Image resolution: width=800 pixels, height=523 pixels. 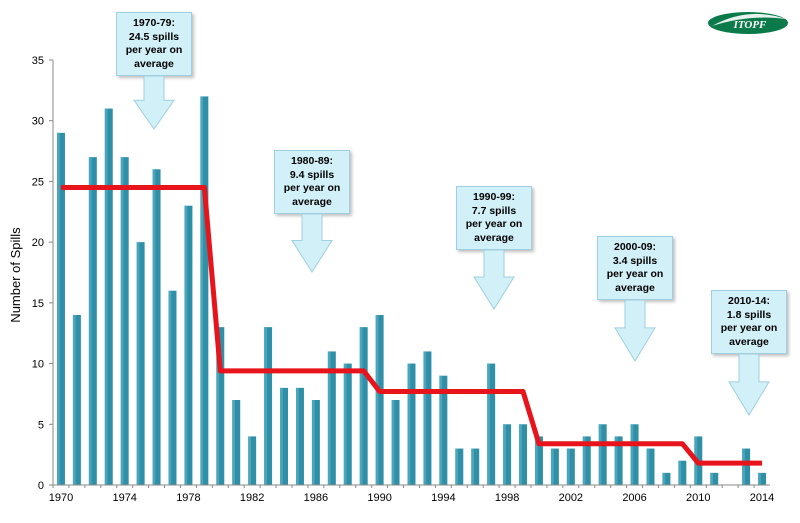 I want to click on callout-text-line1: 24.5 spills, so click(x=154, y=36).